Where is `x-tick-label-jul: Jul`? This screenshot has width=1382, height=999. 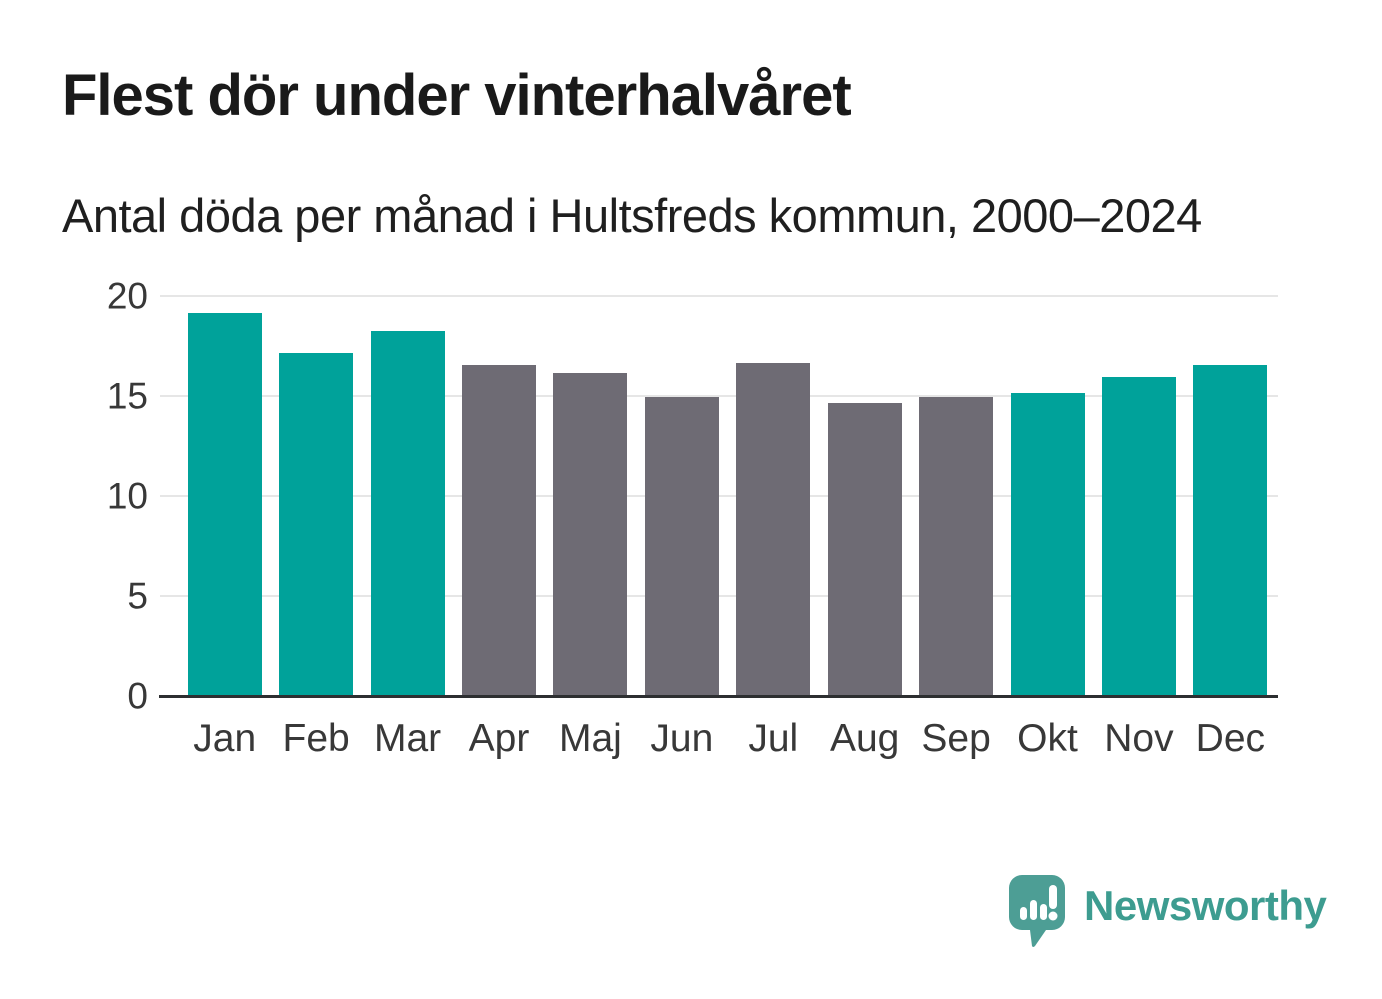
x-tick-label-jul: Jul is located at coordinates (773, 738).